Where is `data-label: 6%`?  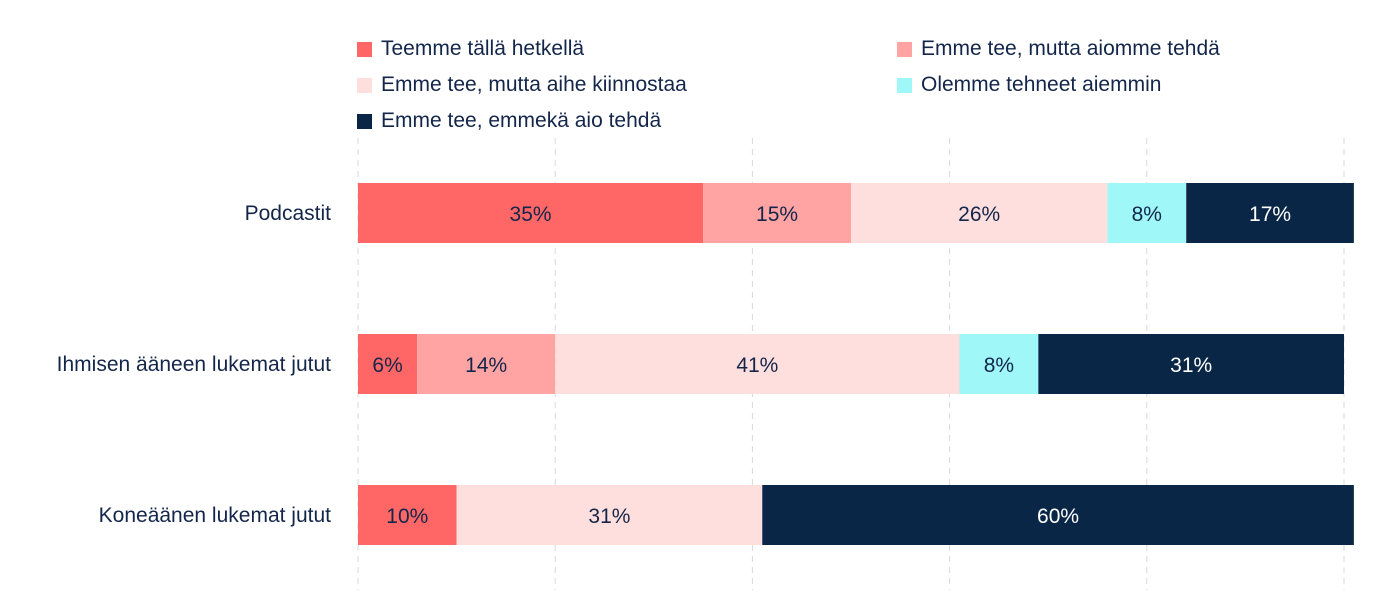 data-label: 6% is located at coordinates (387, 365).